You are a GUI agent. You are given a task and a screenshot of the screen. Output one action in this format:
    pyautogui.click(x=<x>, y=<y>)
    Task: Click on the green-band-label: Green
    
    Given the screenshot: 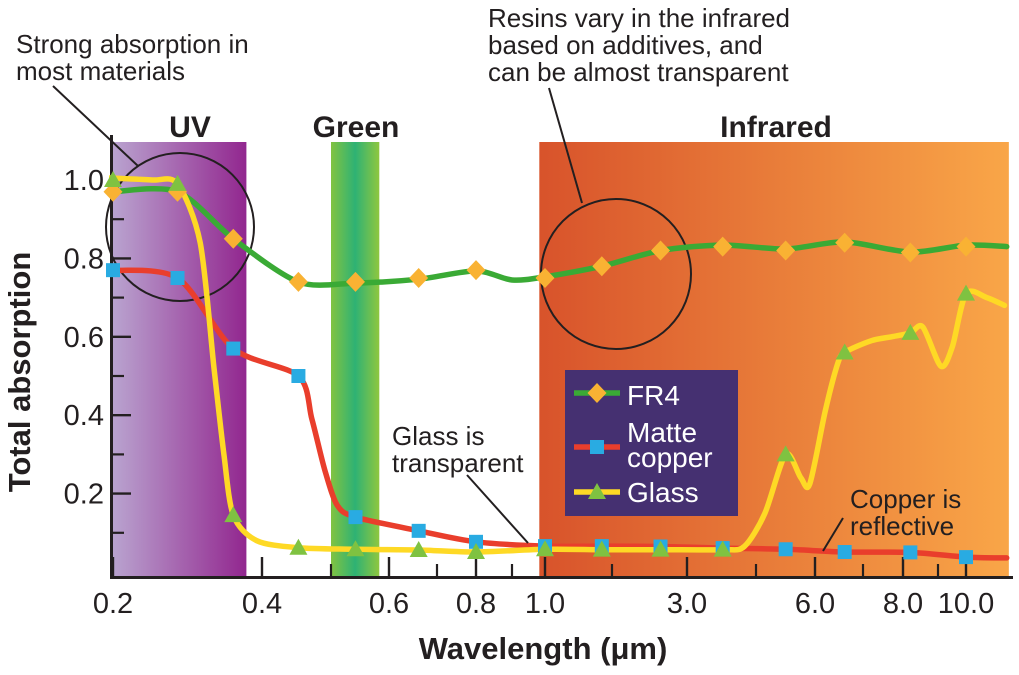 What is the action you would take?
    pyautogui.click(x=356, y=127)
    